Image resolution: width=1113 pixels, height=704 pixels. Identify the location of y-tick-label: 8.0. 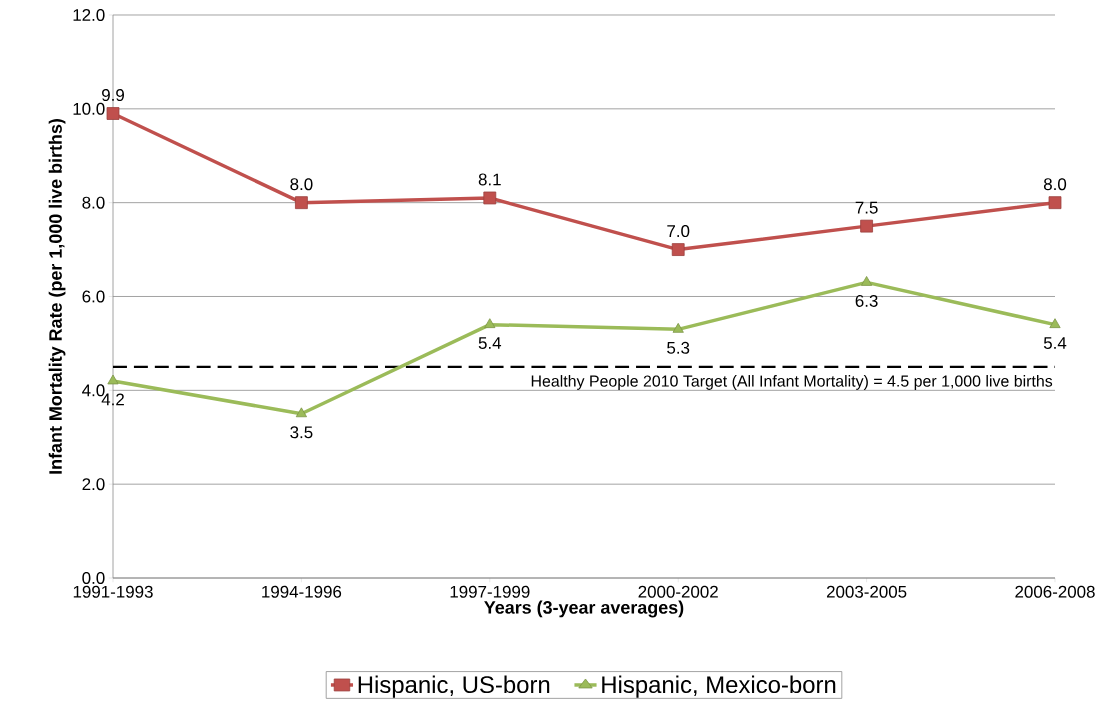
(93, 202).